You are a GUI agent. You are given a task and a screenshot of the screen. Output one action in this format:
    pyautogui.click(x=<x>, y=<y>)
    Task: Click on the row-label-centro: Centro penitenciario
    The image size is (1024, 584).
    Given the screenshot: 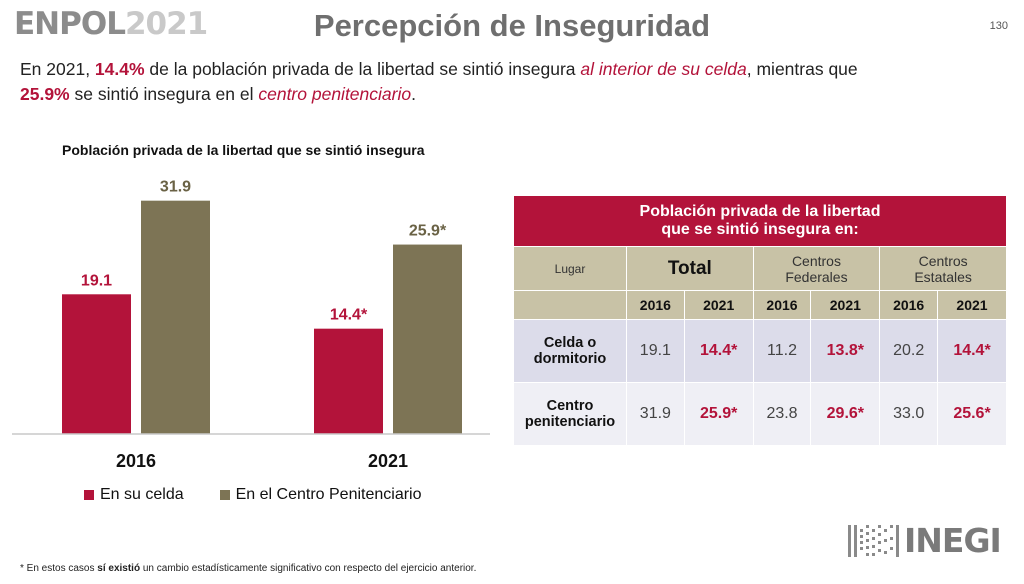 What is the action you would take?
    pyautogui.click(x=570, y=414)
    